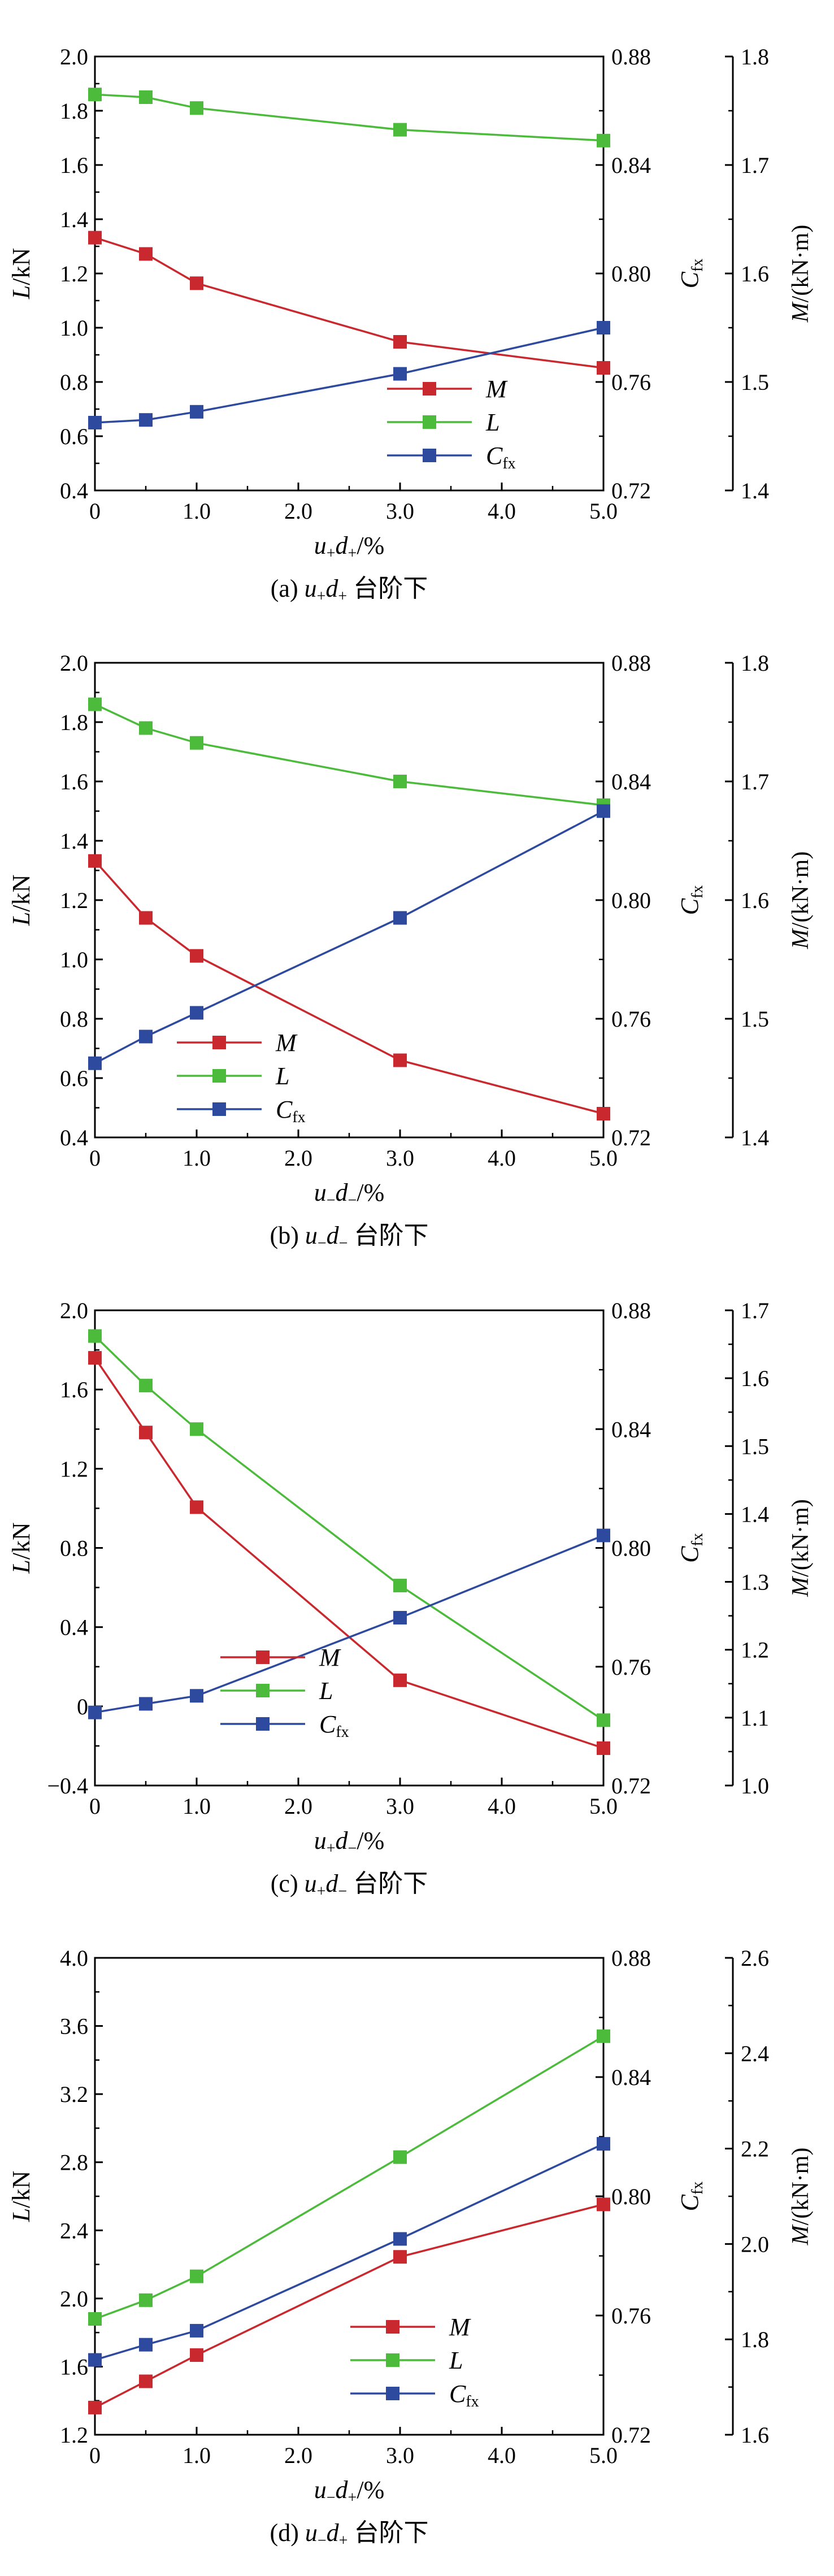 The height and width of the screenshot is (2576, 834). I want to click on left-tick-label: 2.0, so click(74, 57).